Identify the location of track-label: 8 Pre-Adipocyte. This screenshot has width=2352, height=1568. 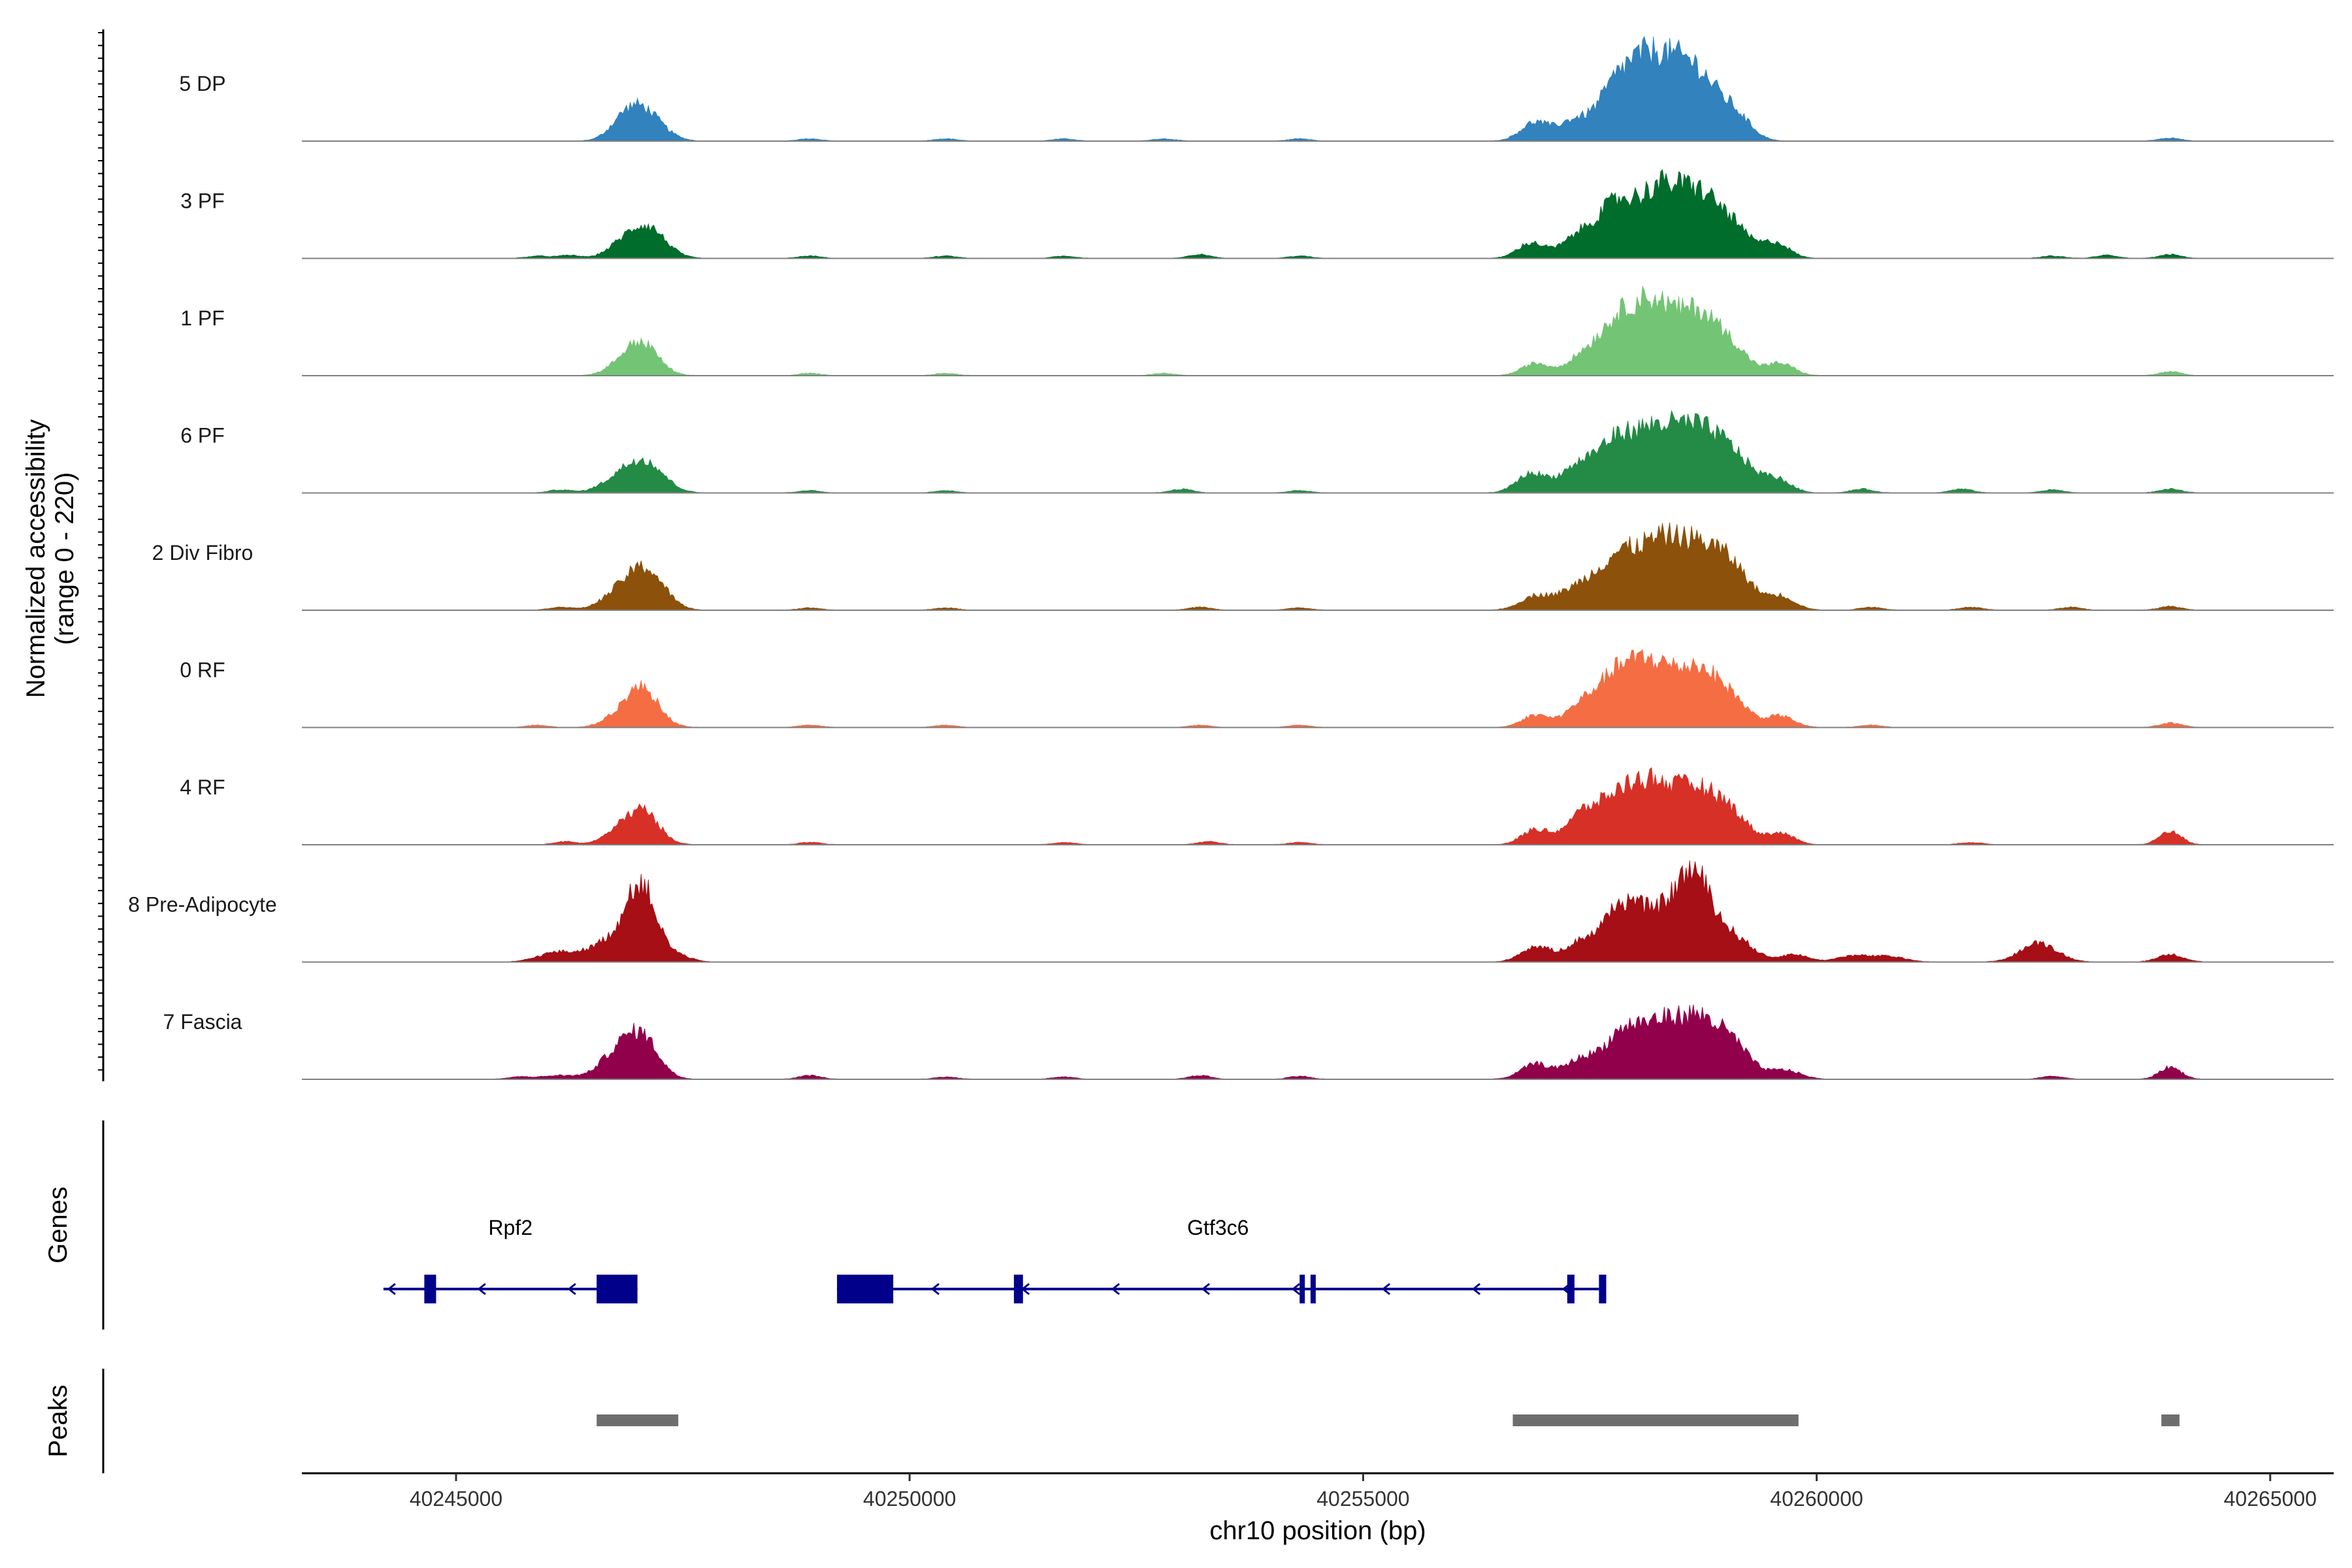
(202, 905).